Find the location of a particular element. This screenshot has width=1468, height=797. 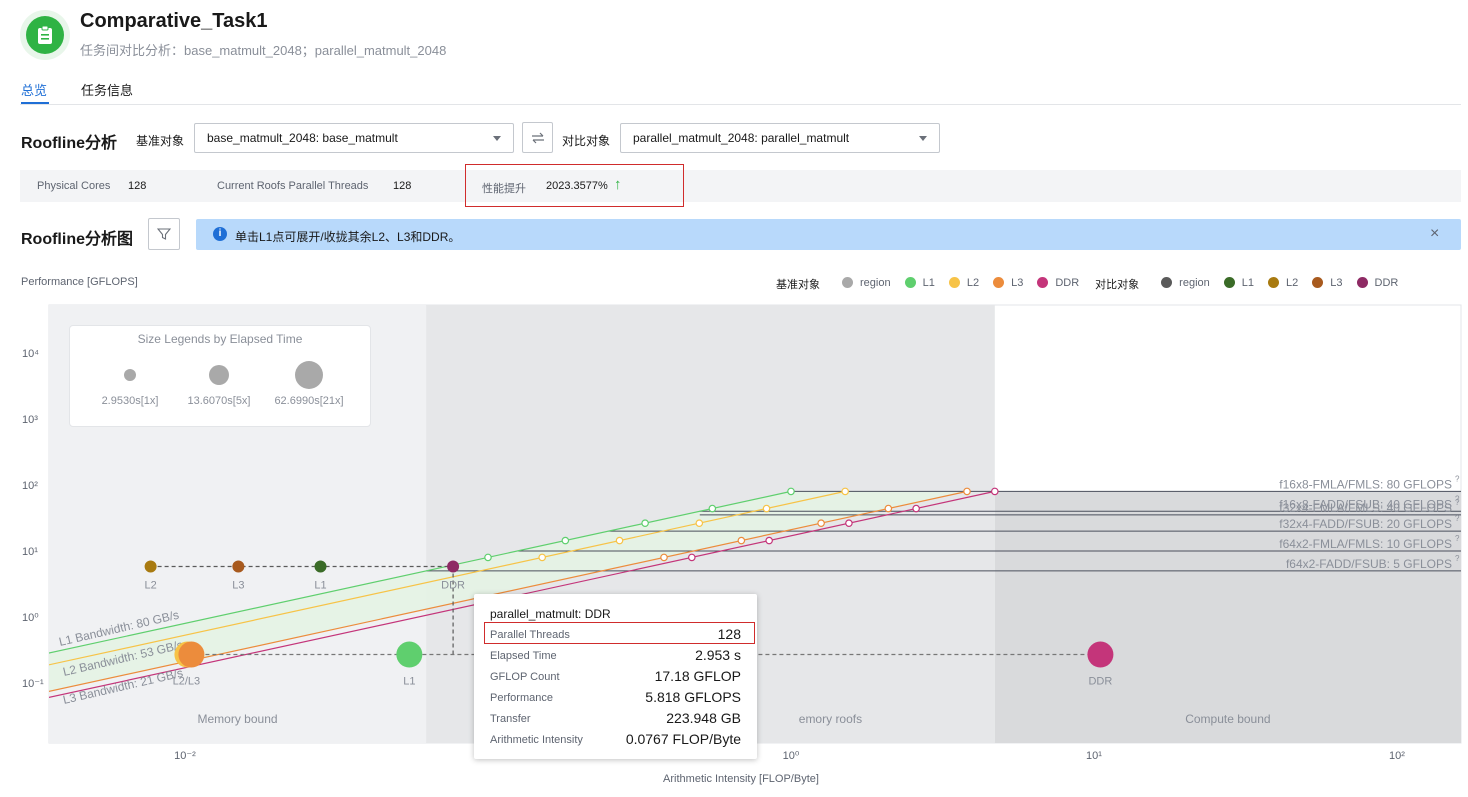

baseline-select: base_matmult_2048: base_matmult is located at coordinates (354, 138).